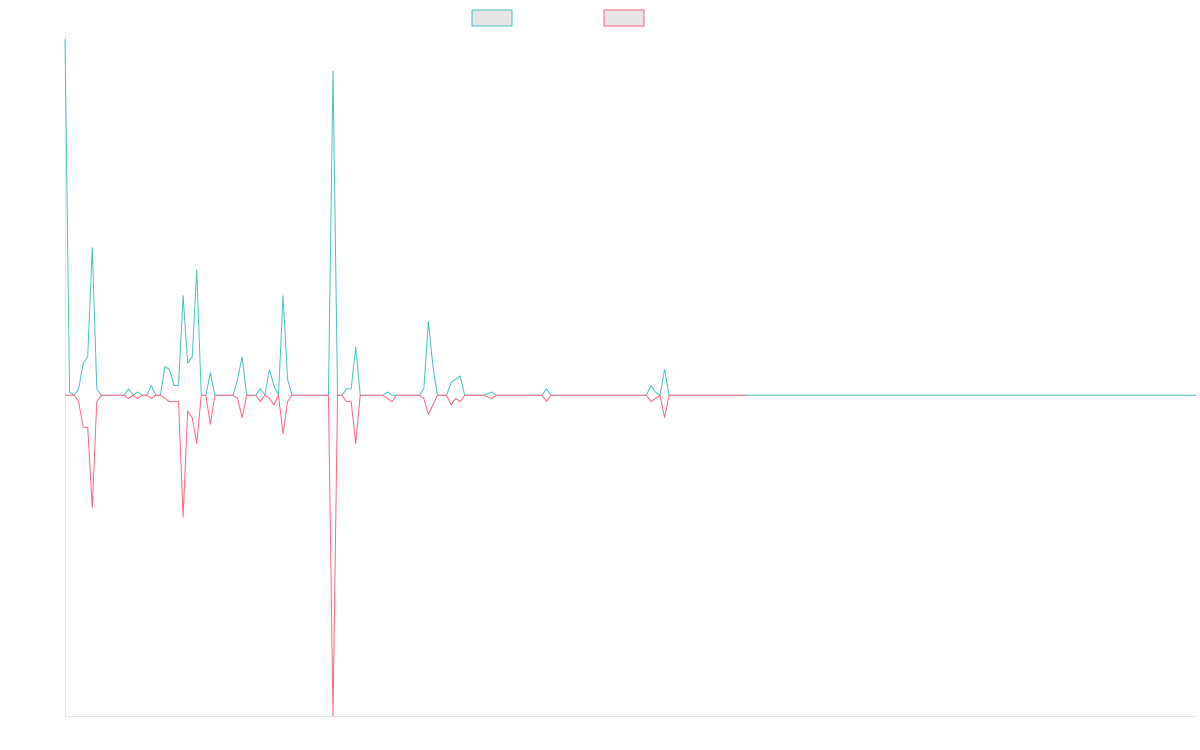  Describe the element at coordinates (558, 18) in the screenshot. I see `legend` at that location.